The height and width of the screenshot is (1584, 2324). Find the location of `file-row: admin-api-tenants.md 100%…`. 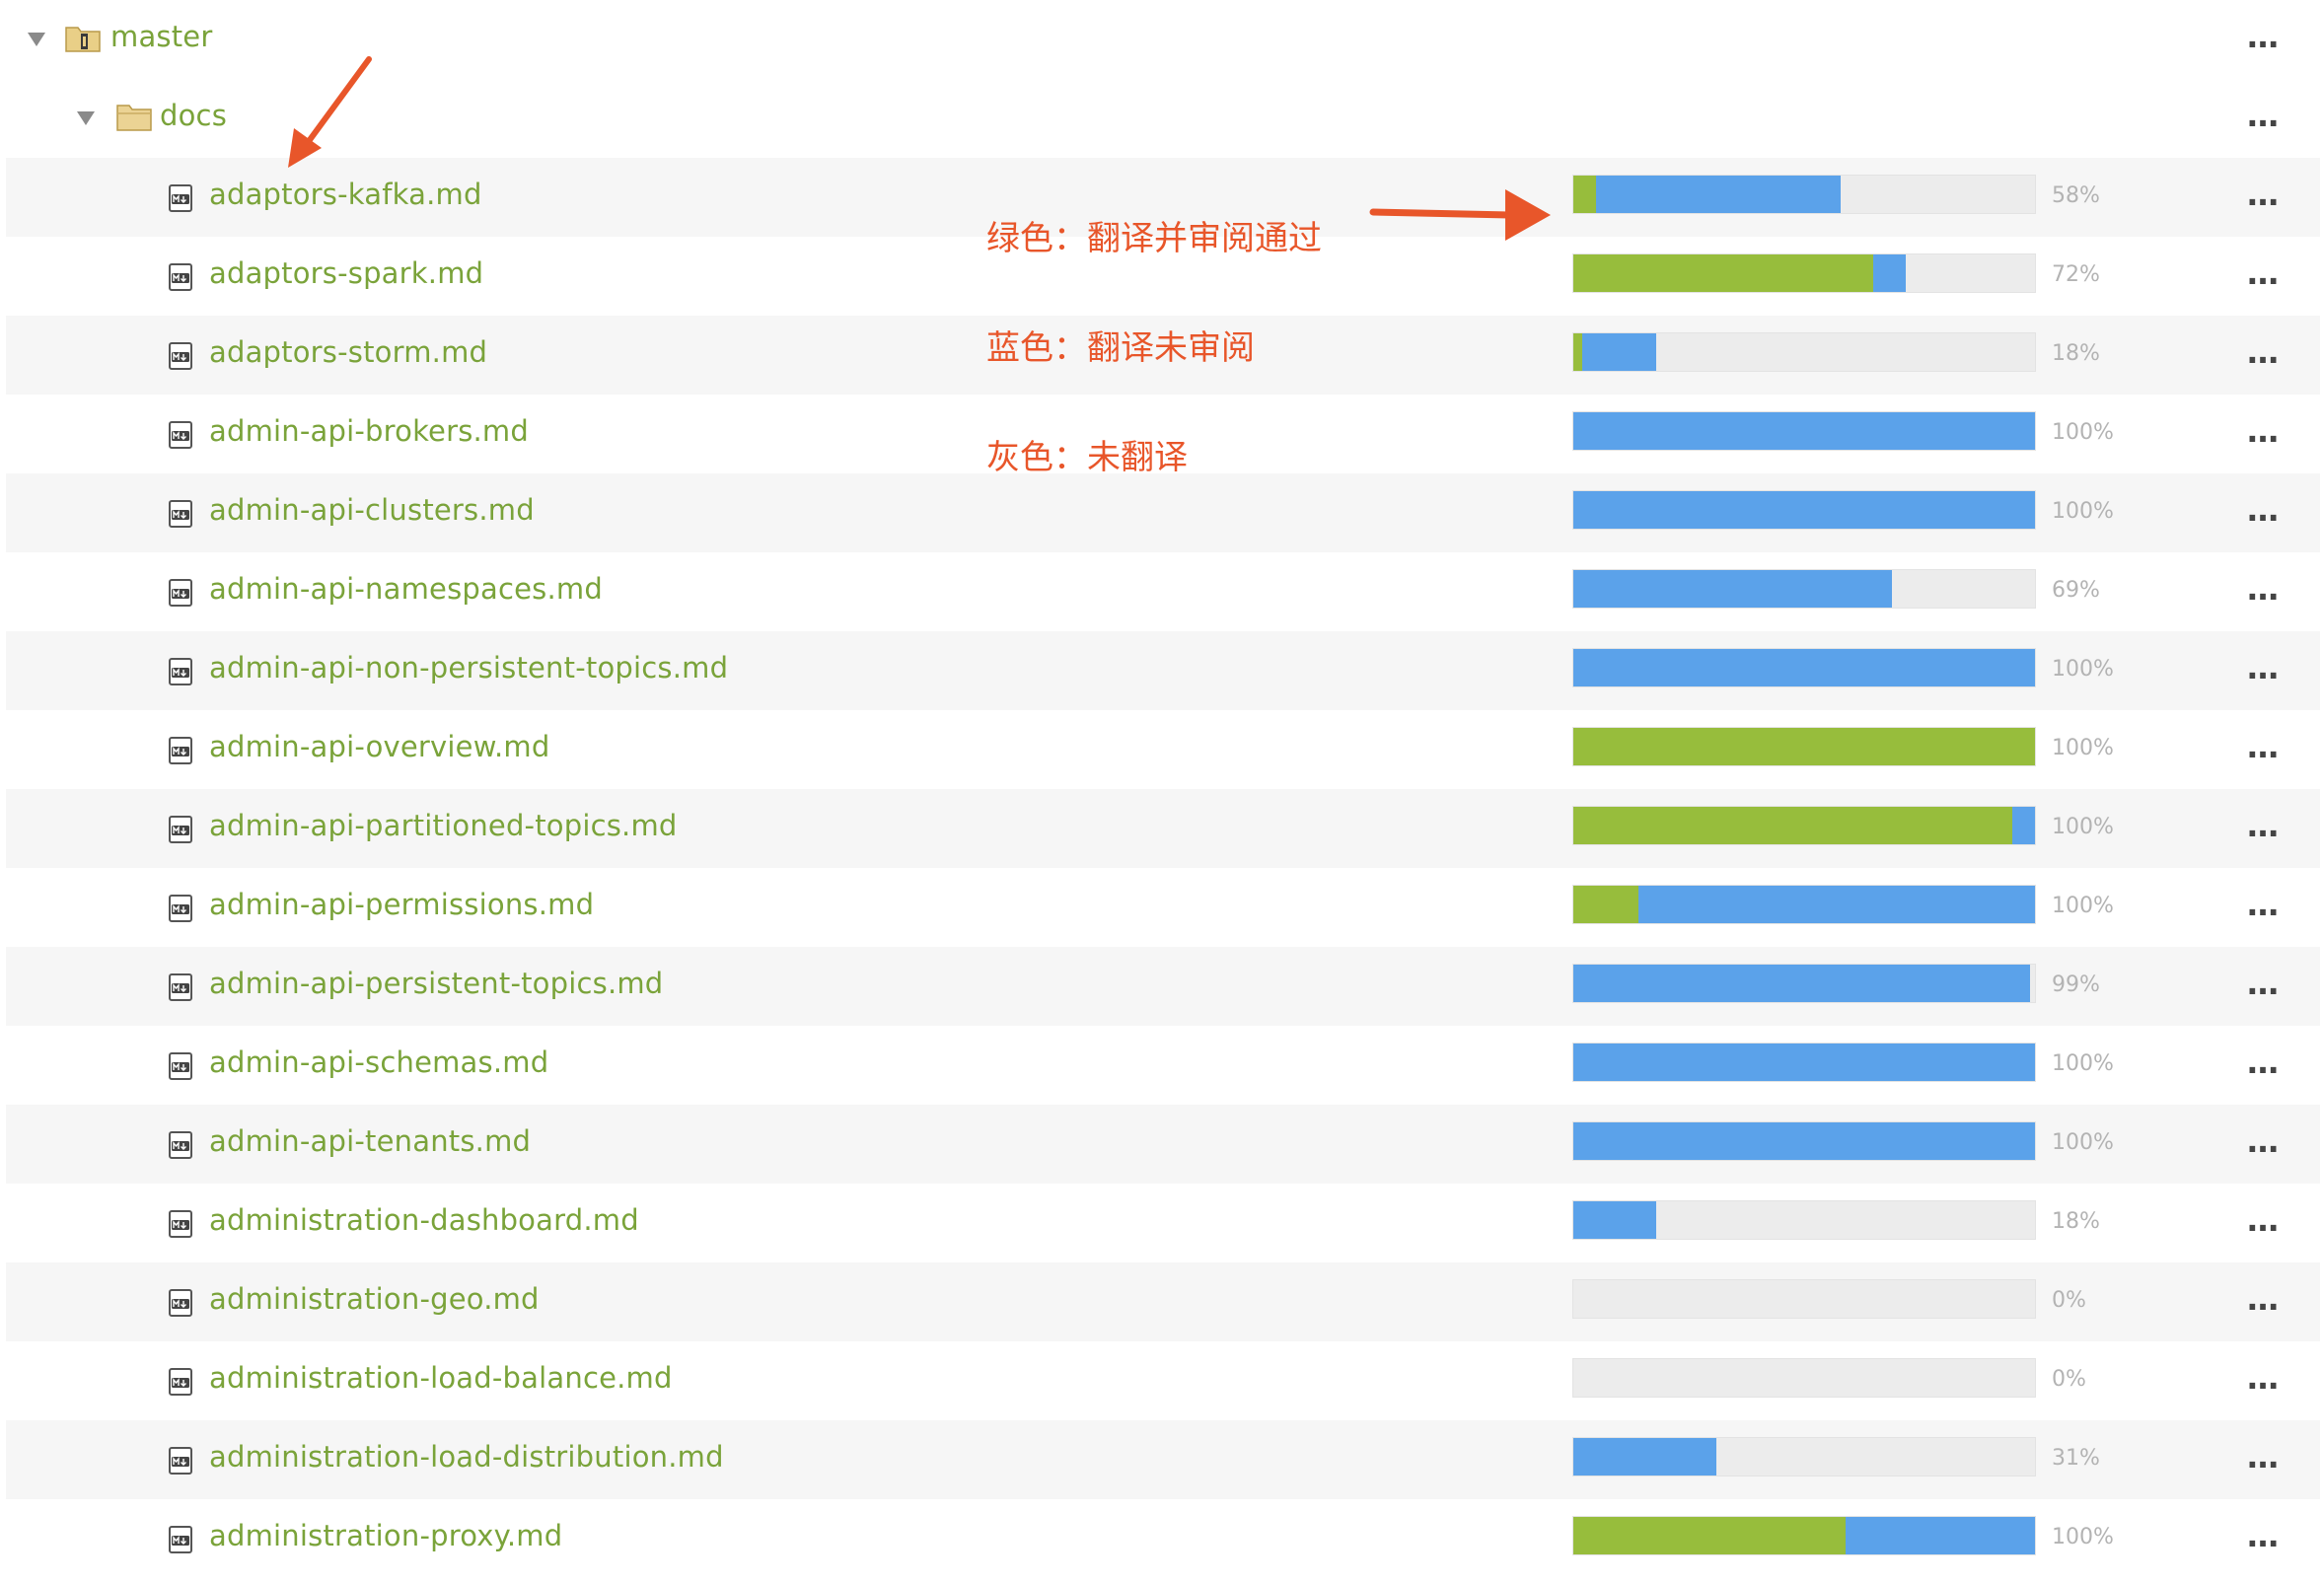

file-row: admin-api-tenants.md 100%… is located at coordinates (1163, 1144).